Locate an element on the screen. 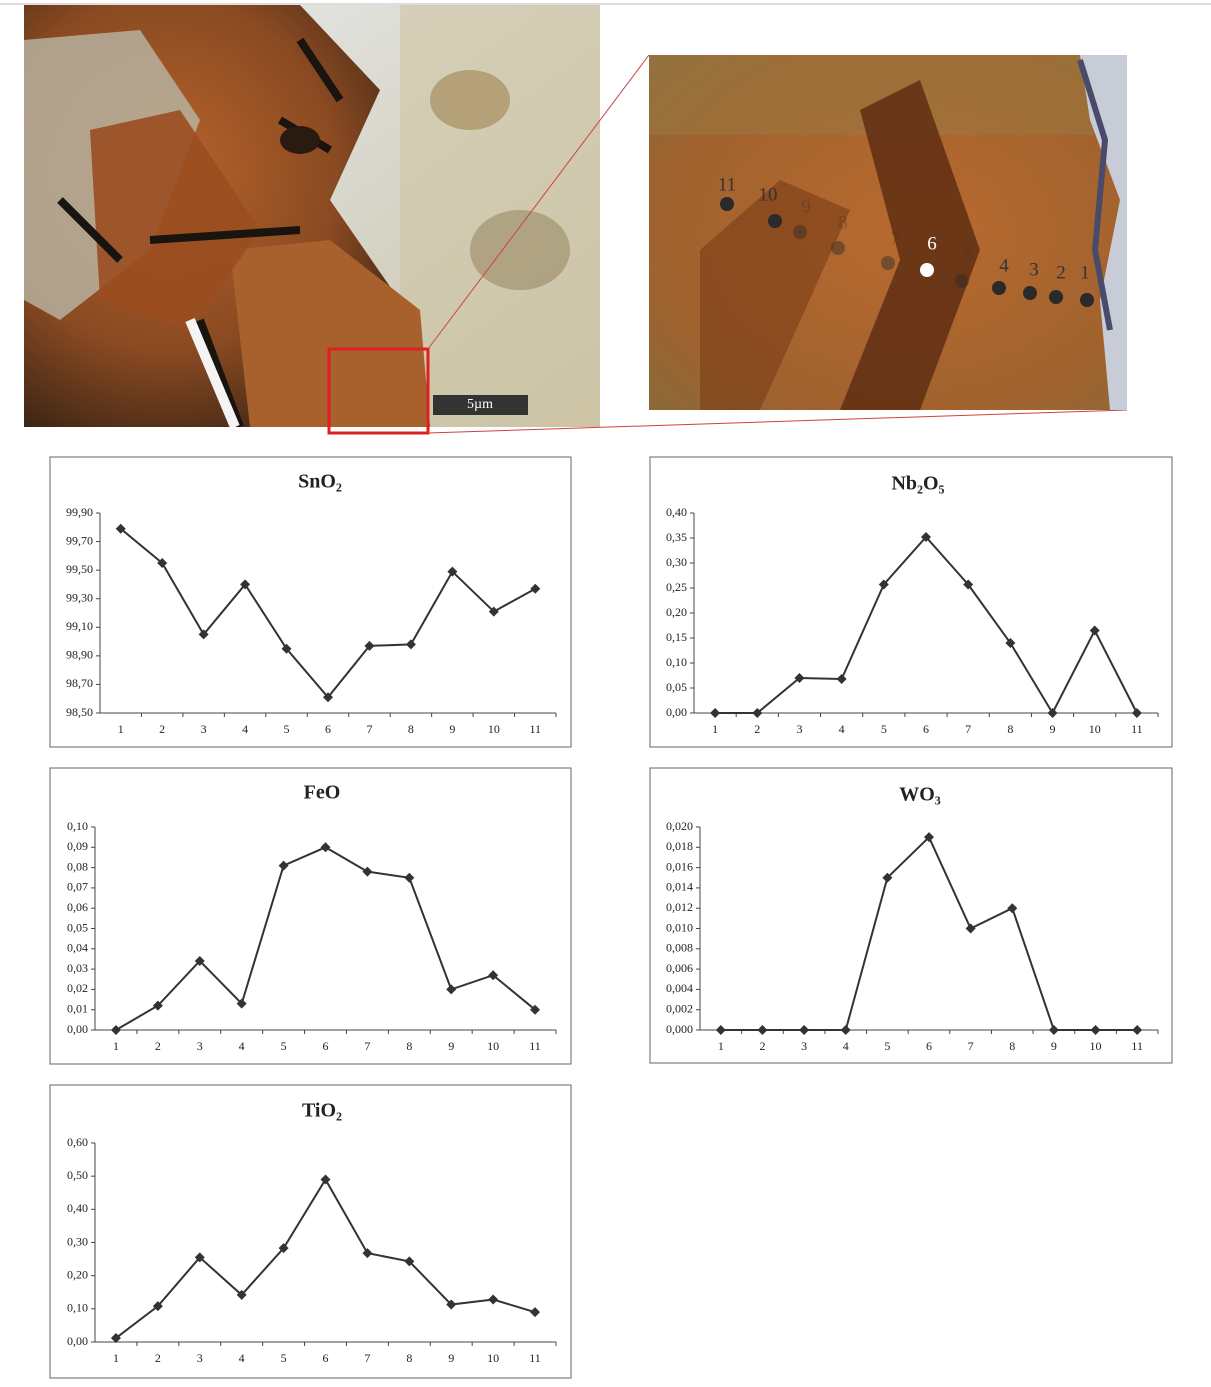  chart-title: FeO is located at coordinates (322, 793).